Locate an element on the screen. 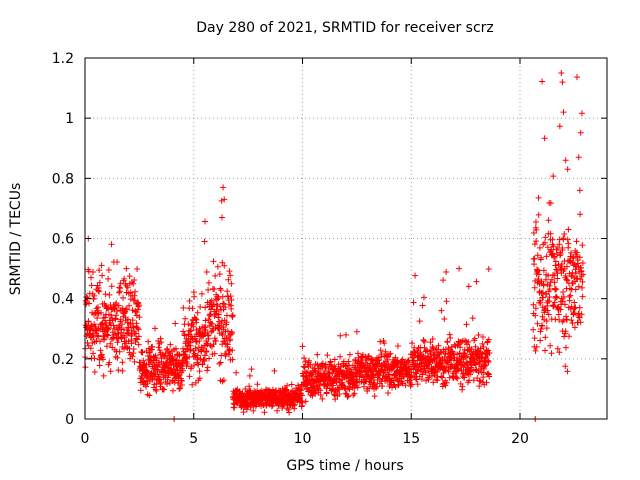 This screenshot has height=480, width=640. y-tick-label: 0.2 is located at coordinates (63, 360).